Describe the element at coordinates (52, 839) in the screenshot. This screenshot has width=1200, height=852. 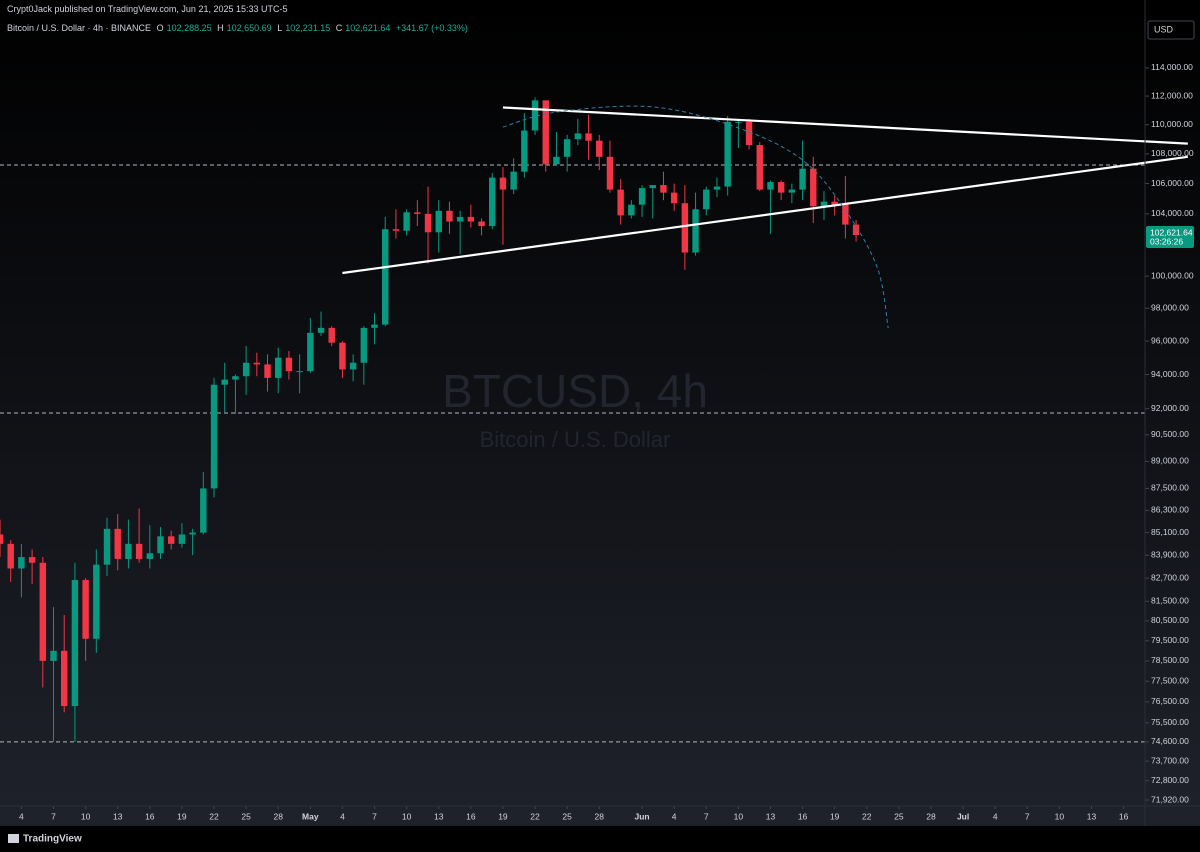
I see `brand: TradingView` at that location.